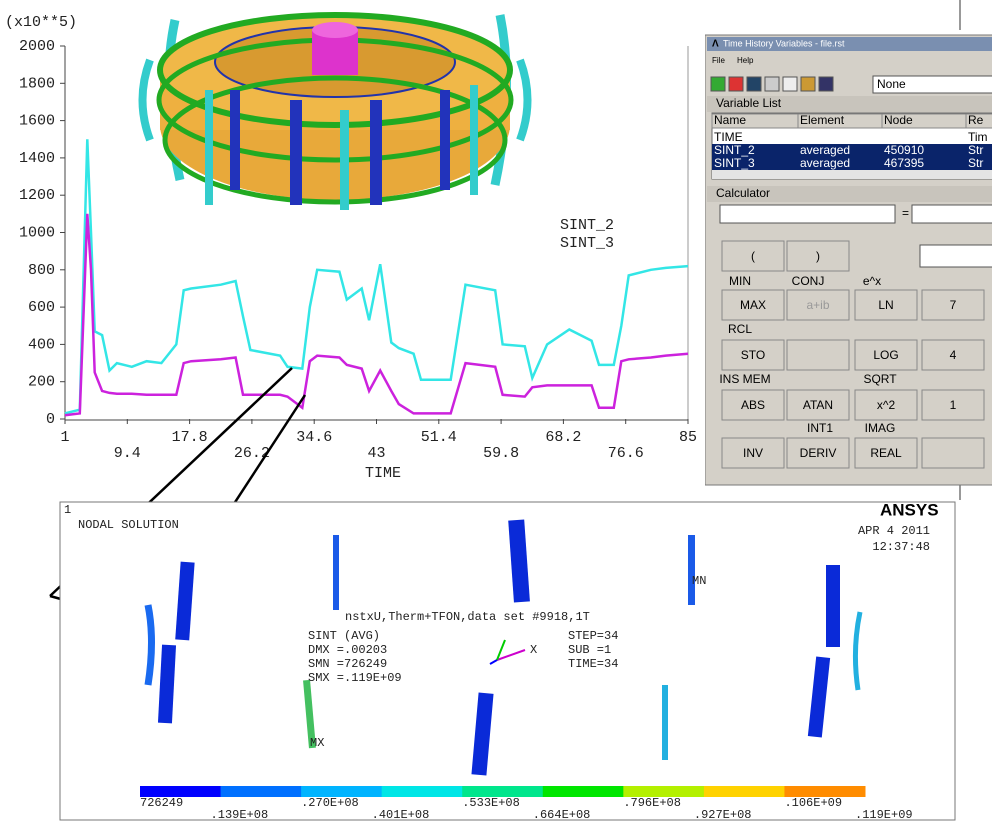 Image resolution: width=992 pixels, height=825 pixels. Describe the element at coordinates (905, 213) in the screenshot. I see `equals: =` at that location.